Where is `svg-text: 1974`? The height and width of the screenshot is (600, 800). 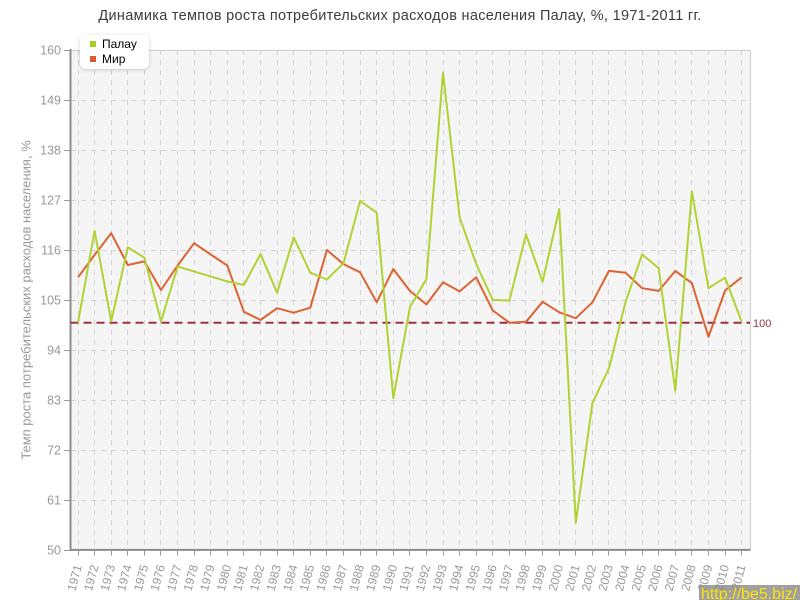 svg-text: 1974 is located at coordinates (124, 578).